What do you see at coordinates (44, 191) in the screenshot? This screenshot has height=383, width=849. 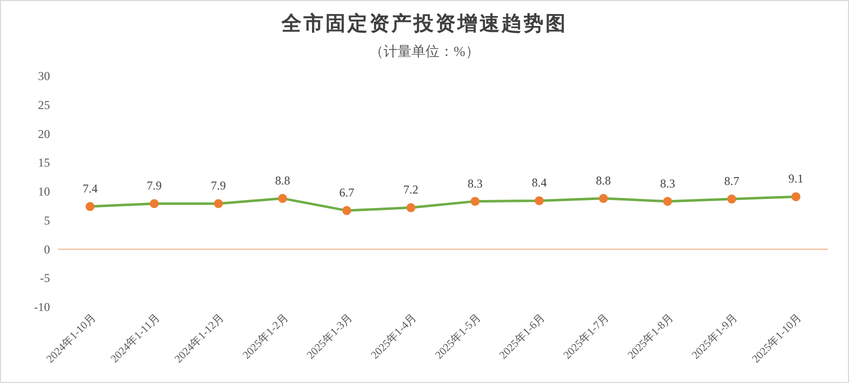 I see `y-tick-label: 10` at bounding box center [44, 191].